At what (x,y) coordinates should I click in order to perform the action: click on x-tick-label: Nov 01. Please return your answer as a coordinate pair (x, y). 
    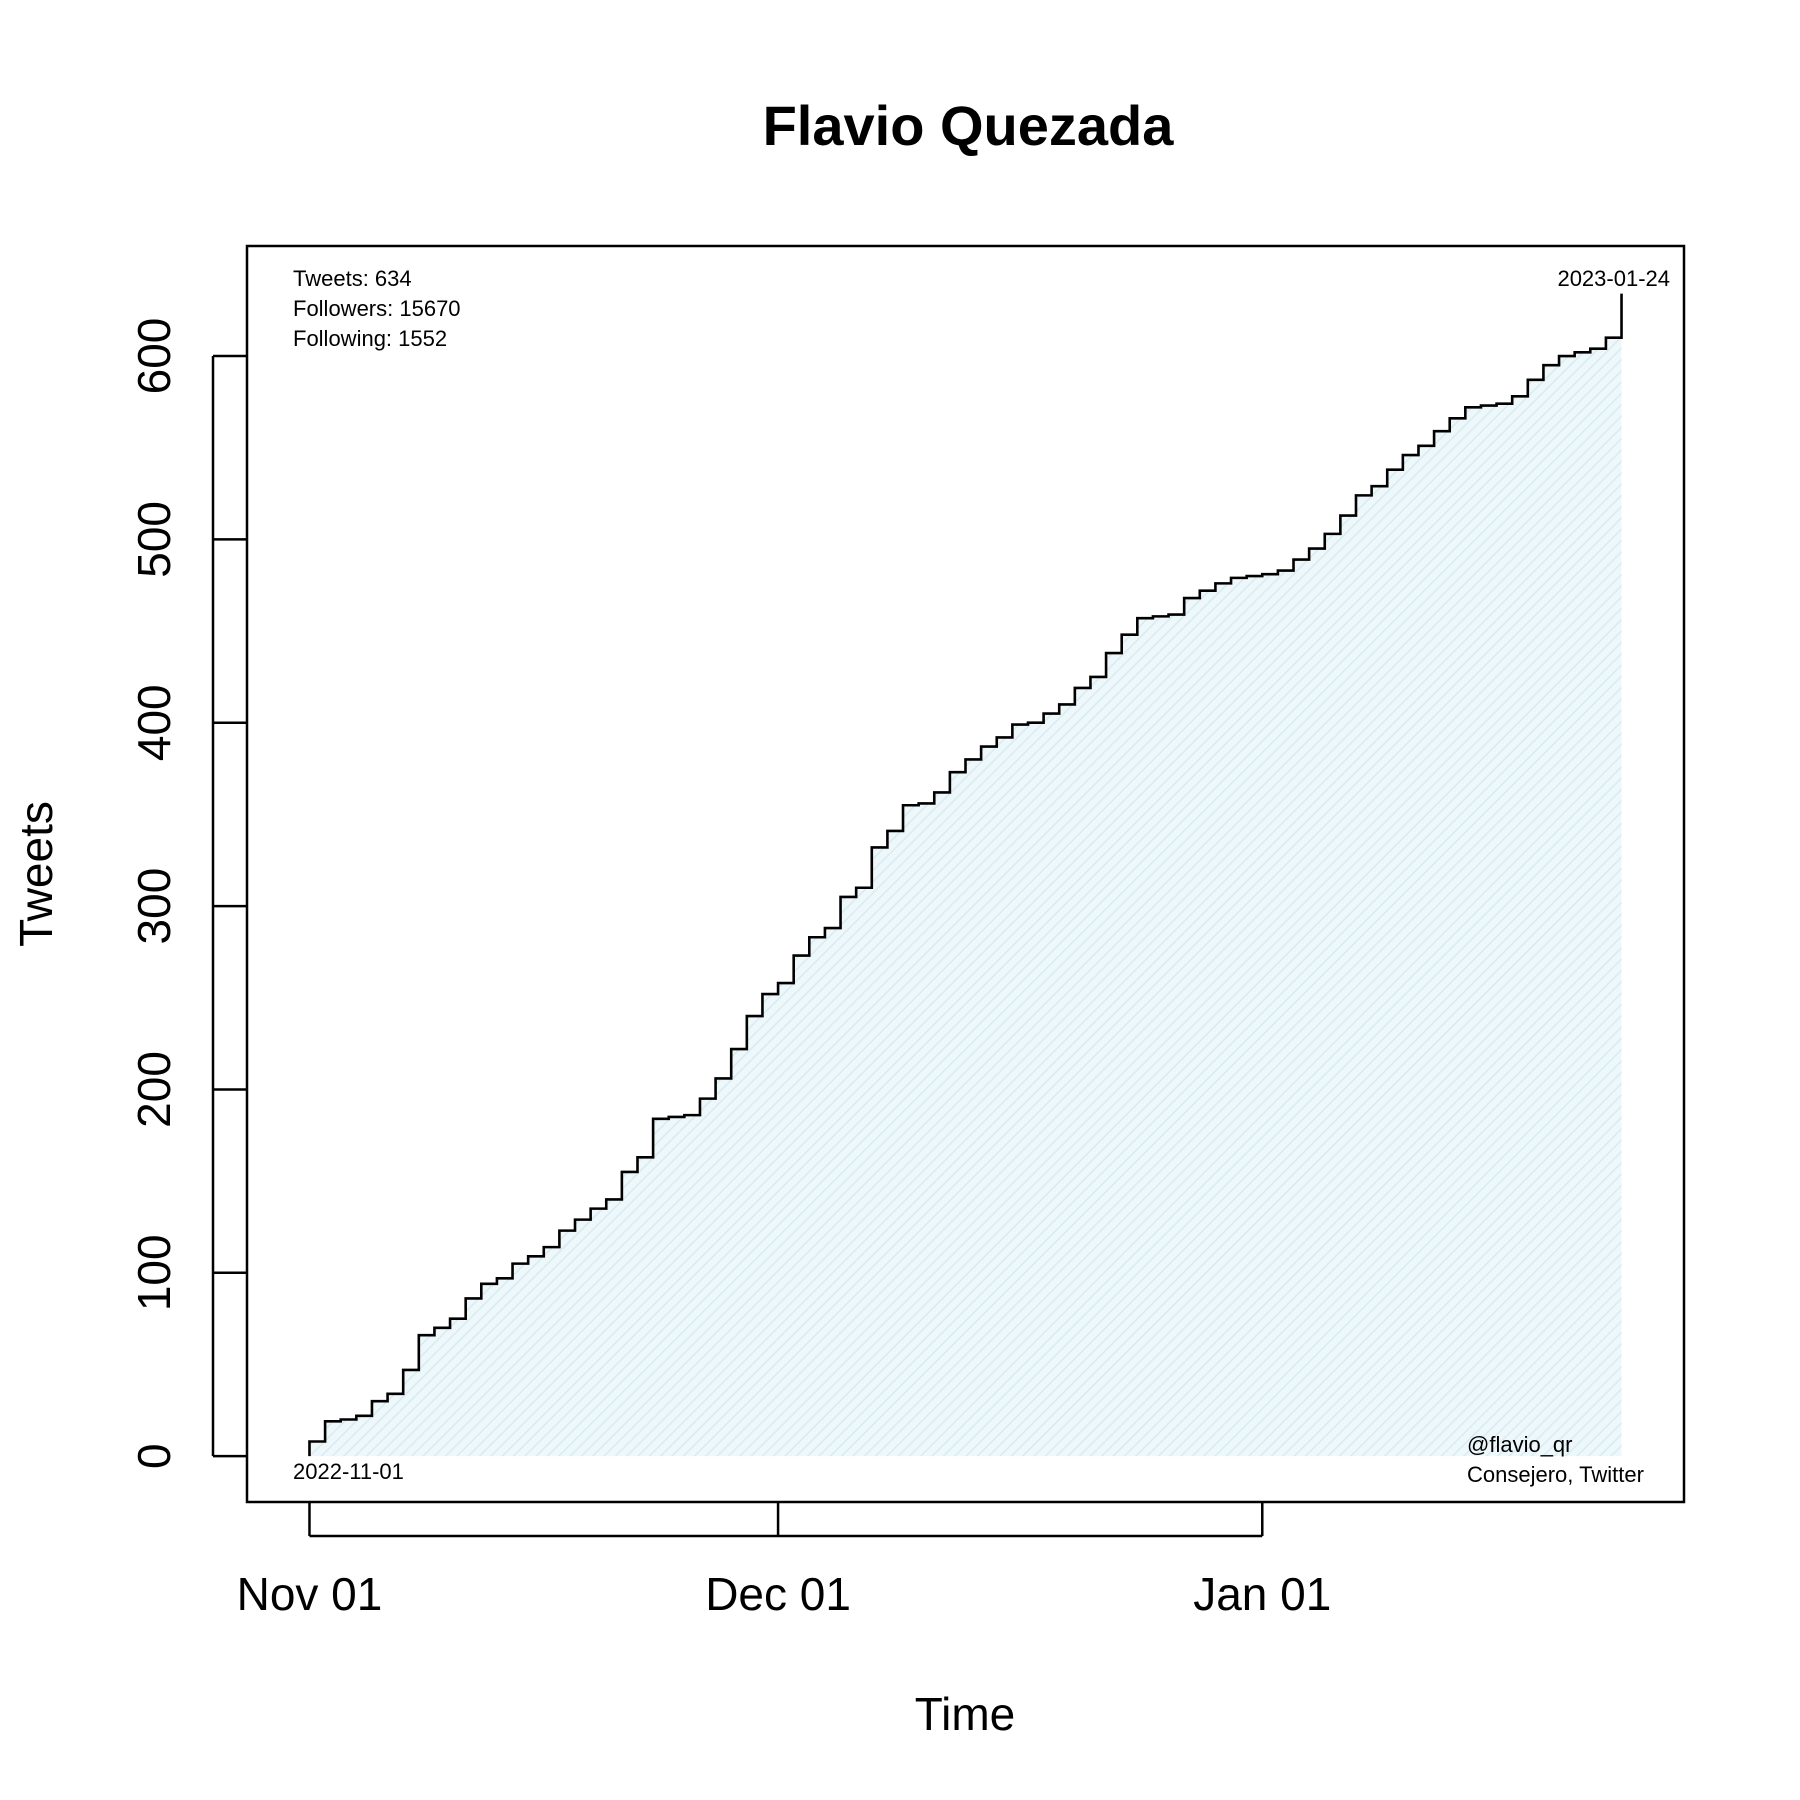
    Looking at the image, I should click on (310, 1594).